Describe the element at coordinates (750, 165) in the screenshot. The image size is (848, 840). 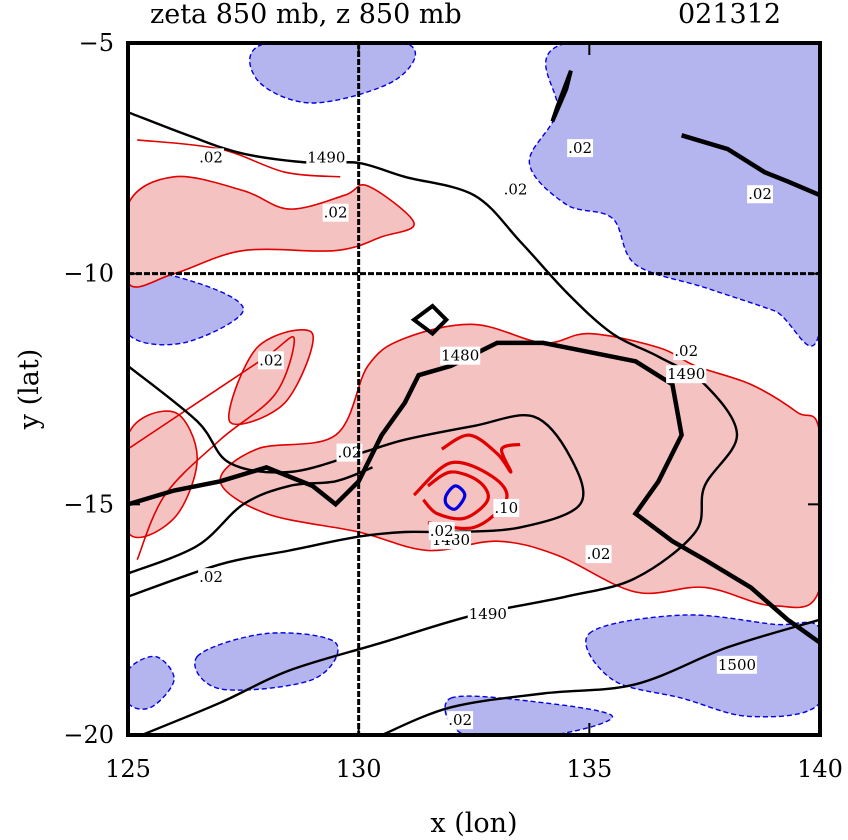
I see `thick-contour-line` at that location.